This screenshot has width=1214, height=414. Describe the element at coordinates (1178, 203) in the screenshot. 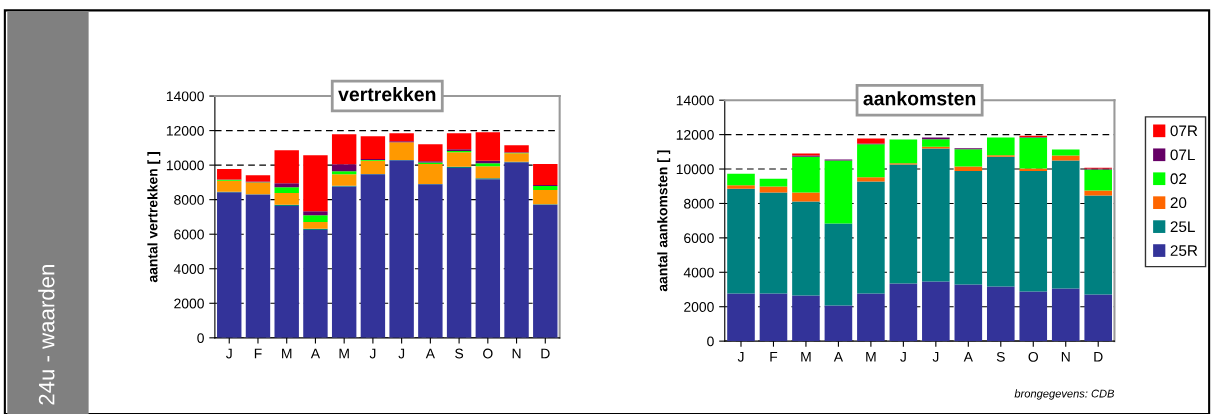

I see `legend-label: 20` at that location.